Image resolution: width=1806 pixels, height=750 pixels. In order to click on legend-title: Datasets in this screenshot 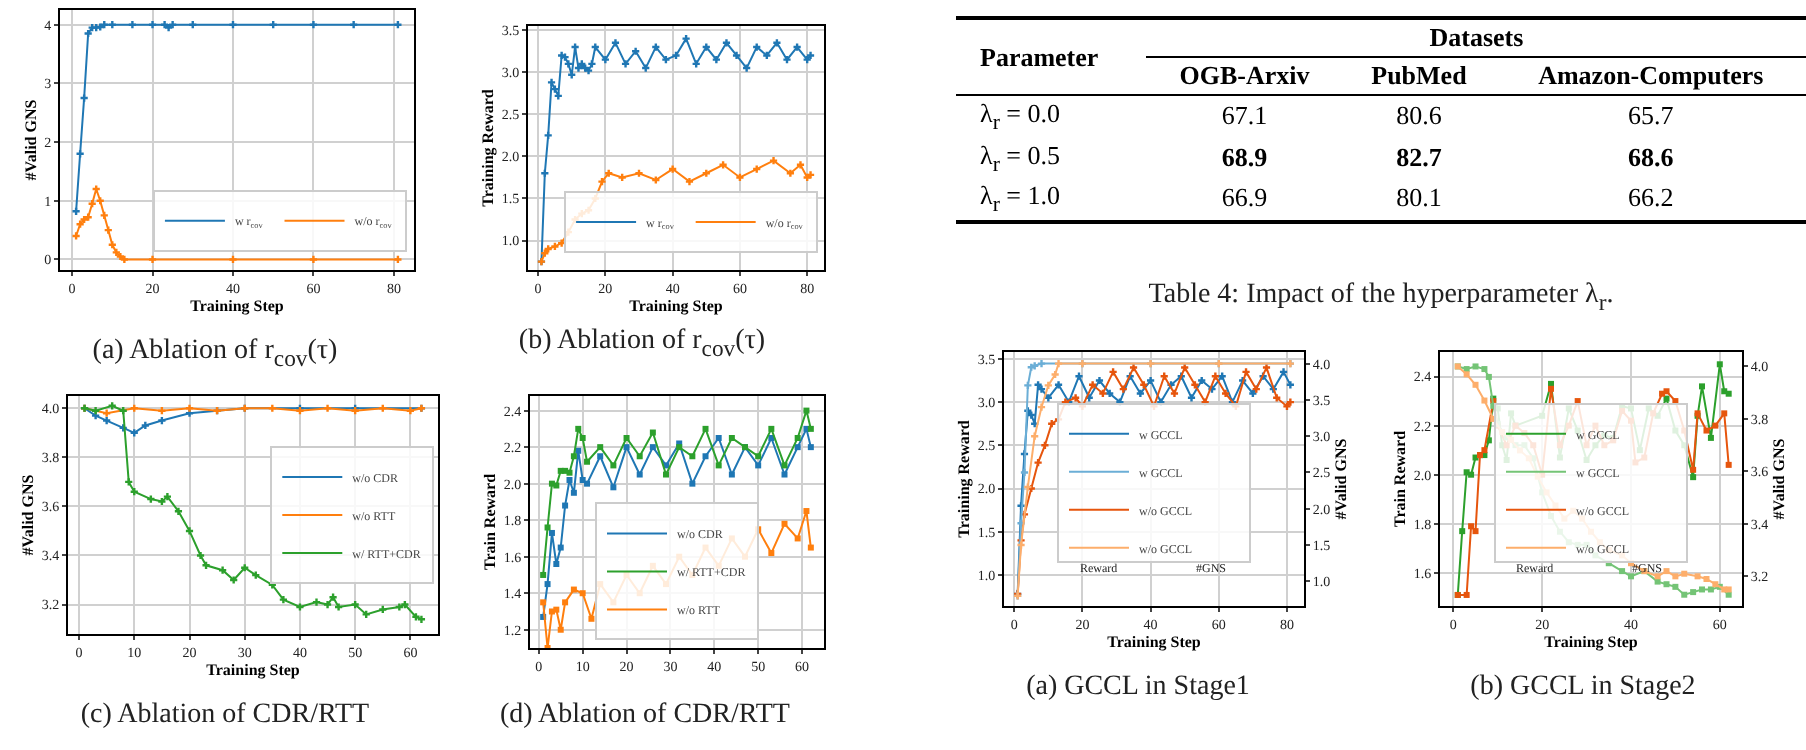, I will do `click(1476, 37)`.